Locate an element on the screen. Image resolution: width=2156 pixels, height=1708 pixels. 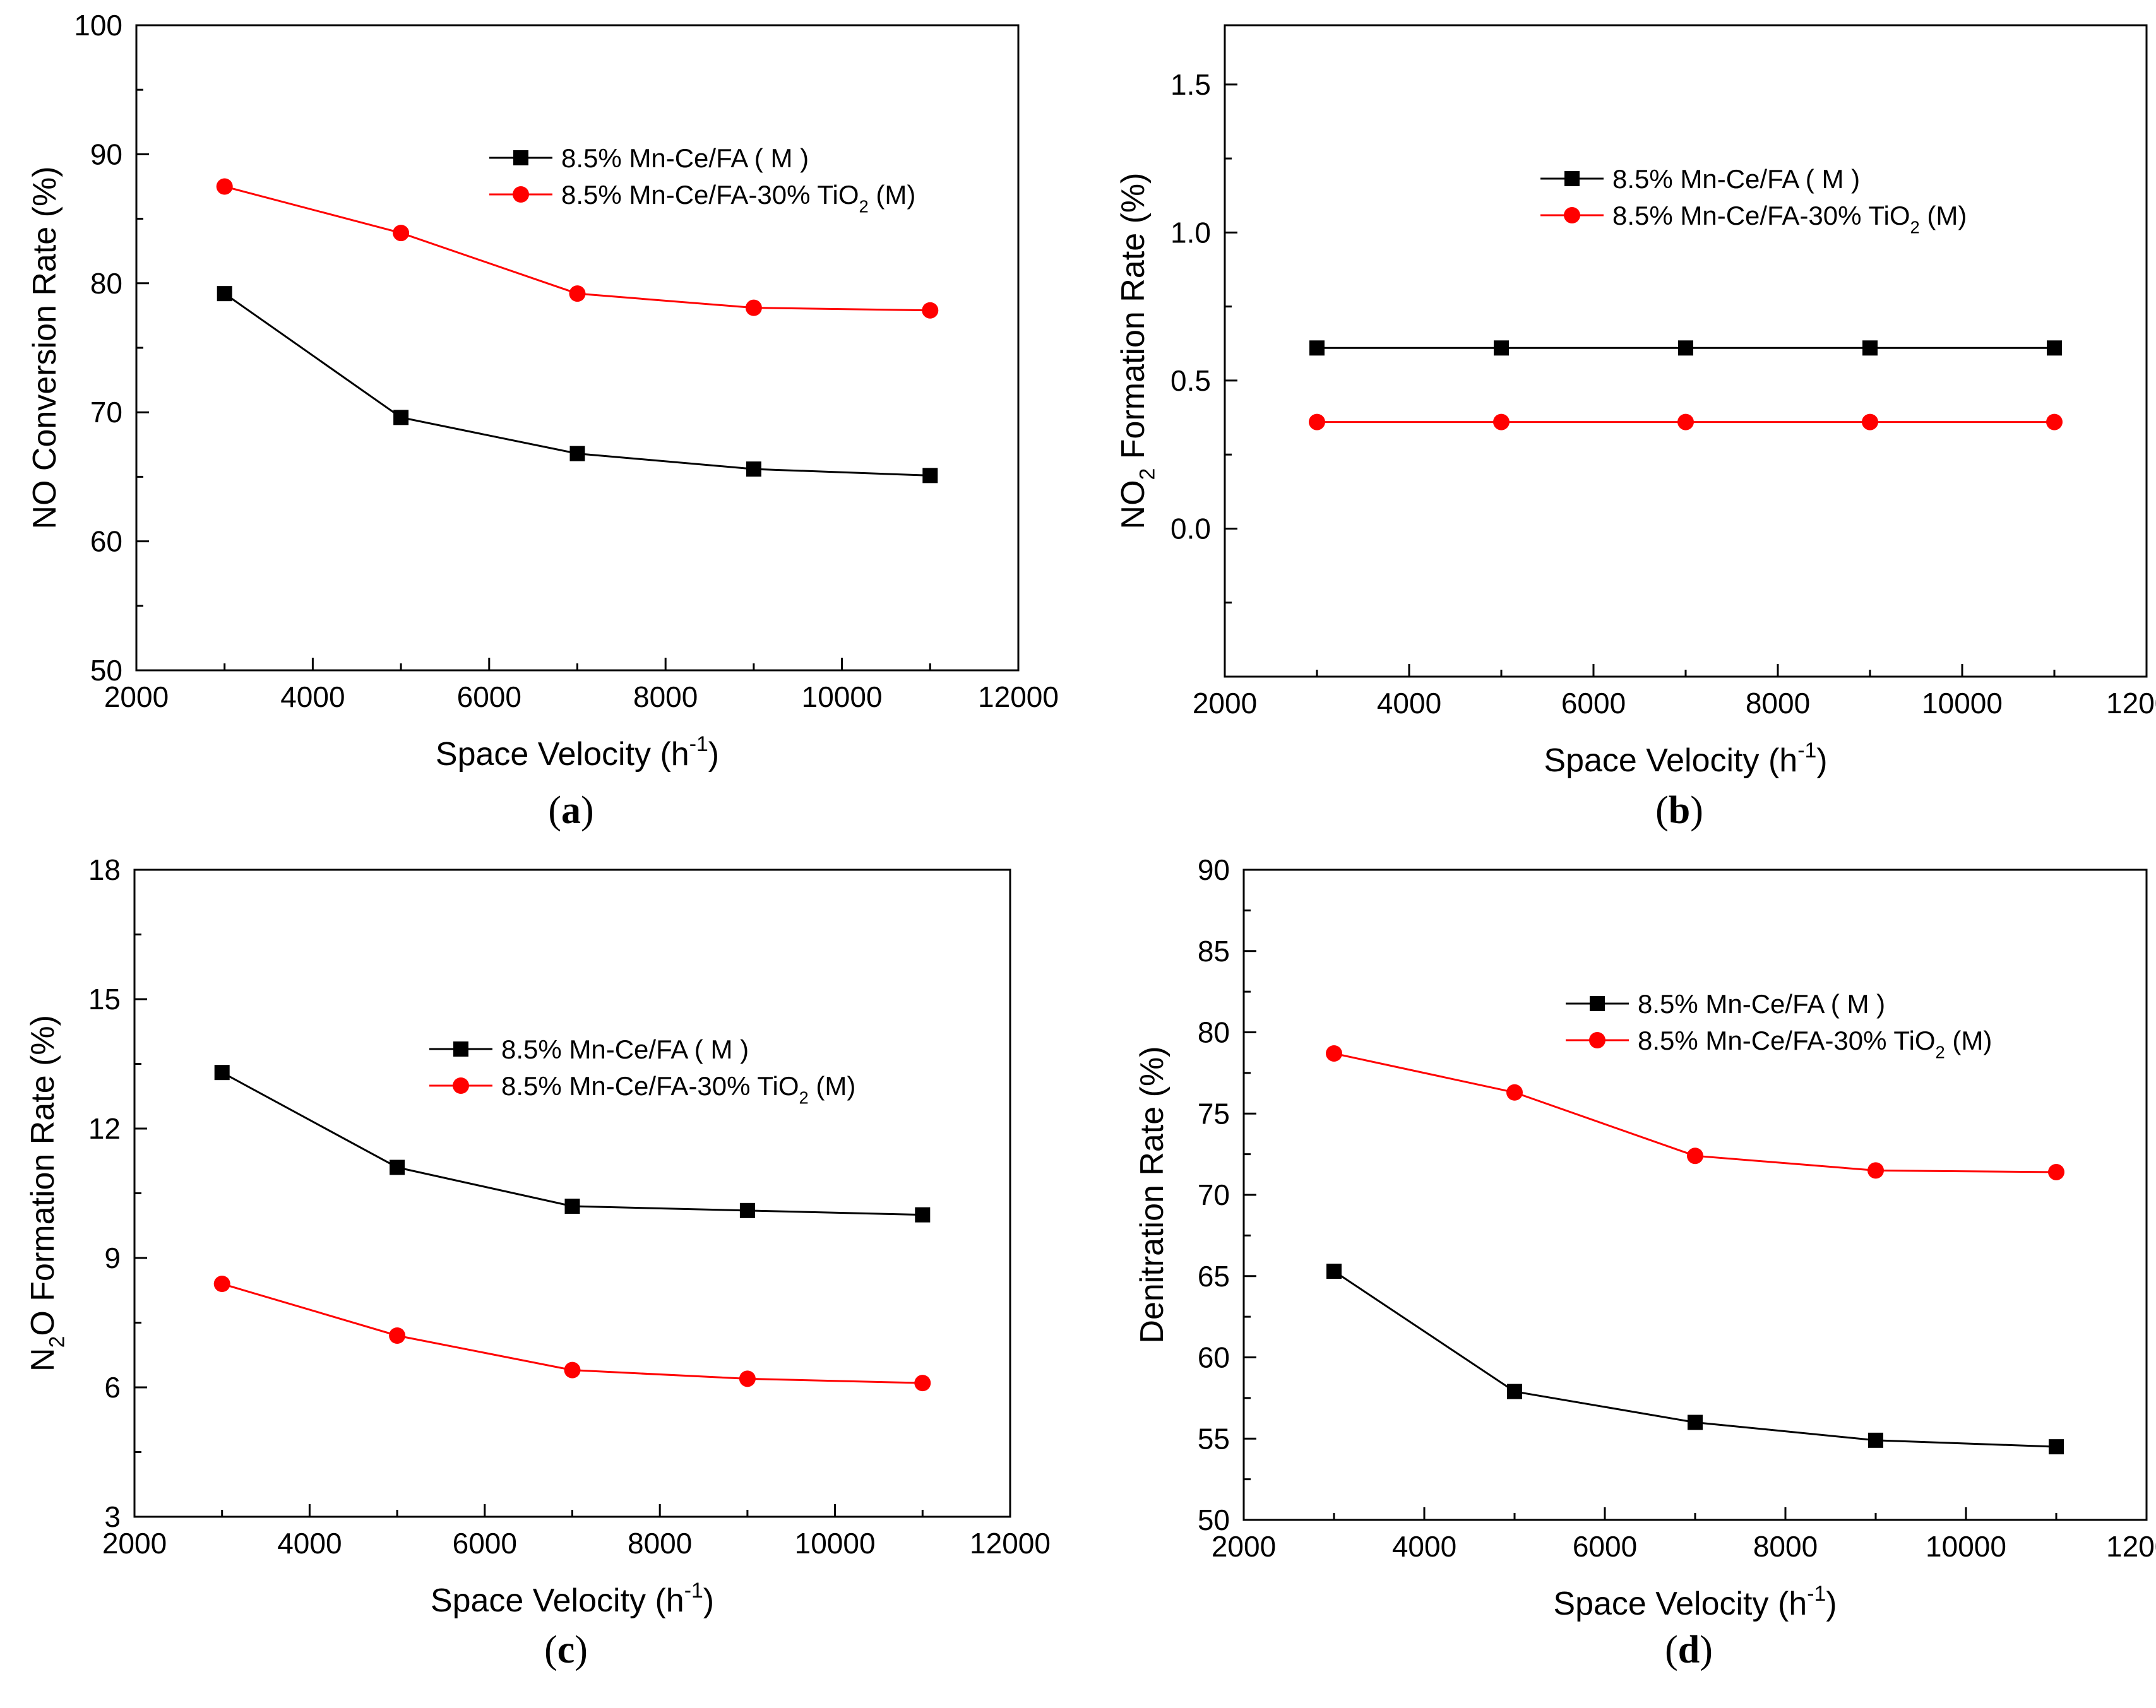
panel-caption: (d) is located at coordinates (1689, 1650).